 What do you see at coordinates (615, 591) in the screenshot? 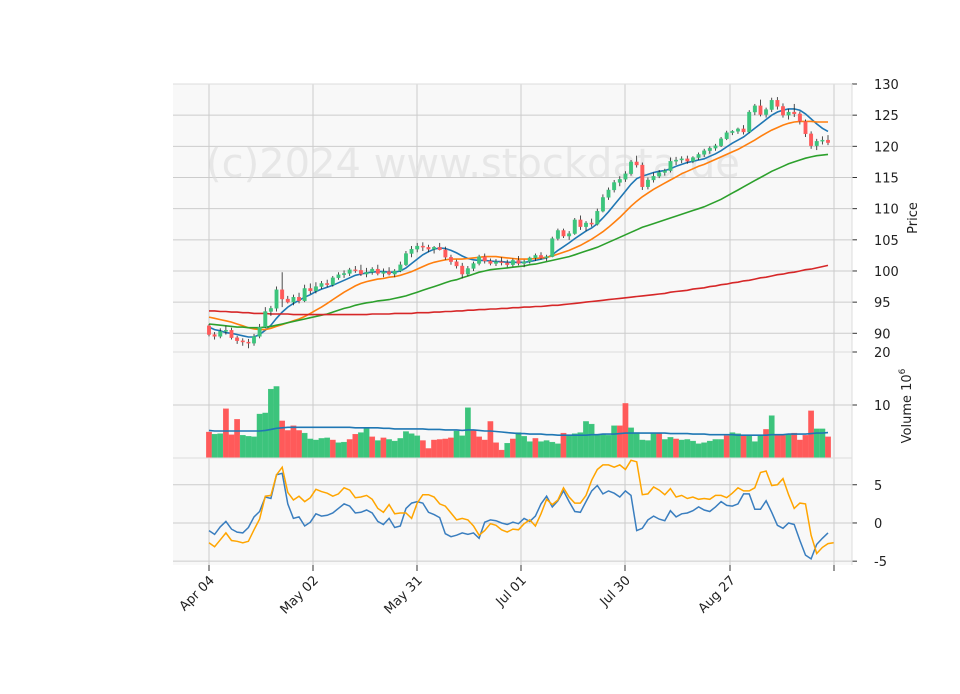
I see `x-tick-label: Jul 30` at bounding box center [615, 591].